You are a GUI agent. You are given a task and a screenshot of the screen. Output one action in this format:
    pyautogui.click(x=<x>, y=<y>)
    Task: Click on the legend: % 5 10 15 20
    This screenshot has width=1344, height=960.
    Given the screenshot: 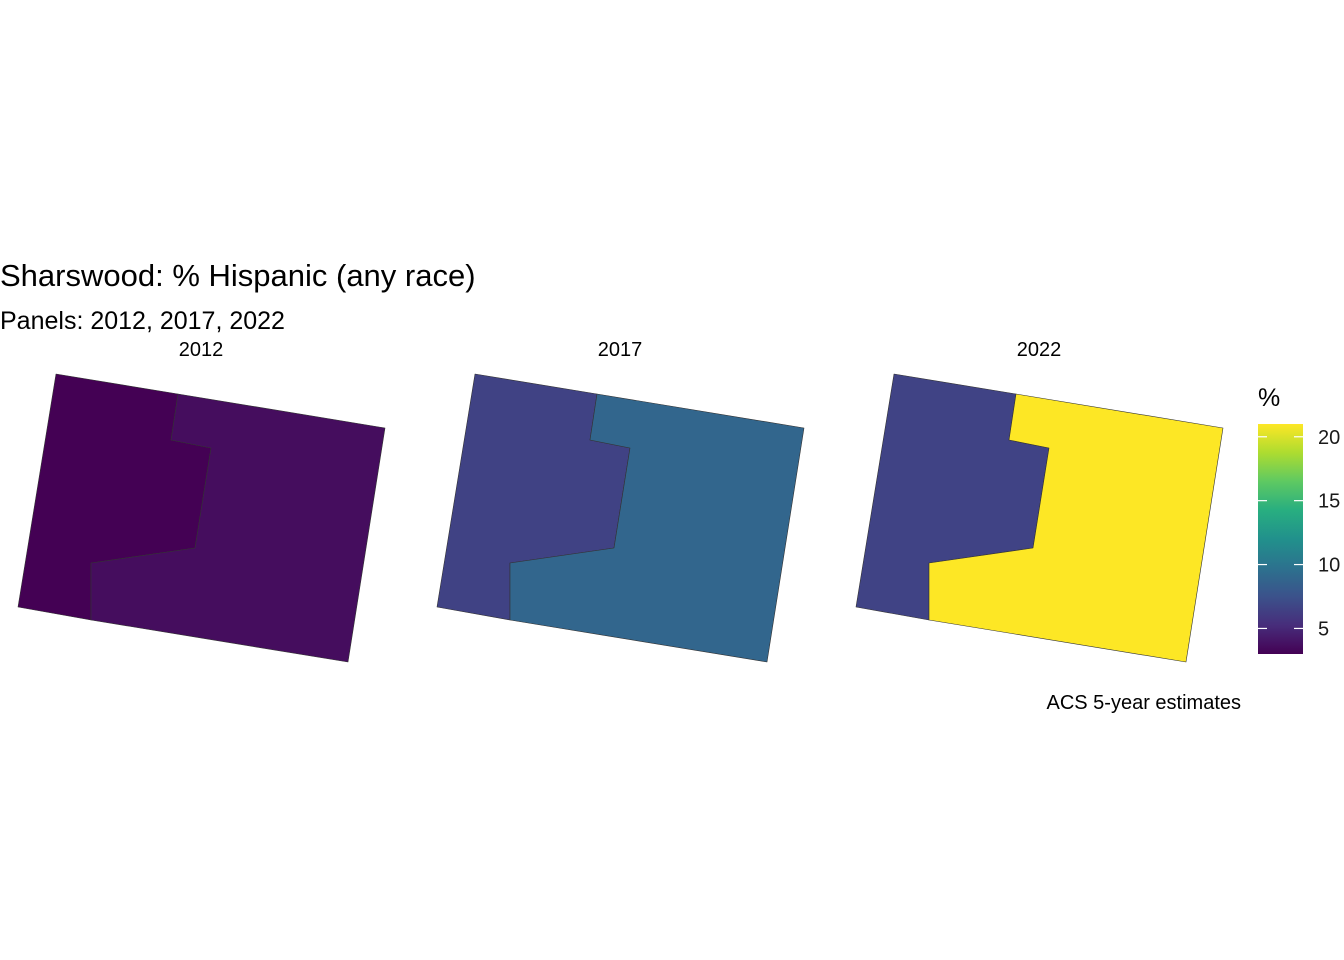 What is the action you would take?
    pyautogui.click(x=1299, y=519)
    